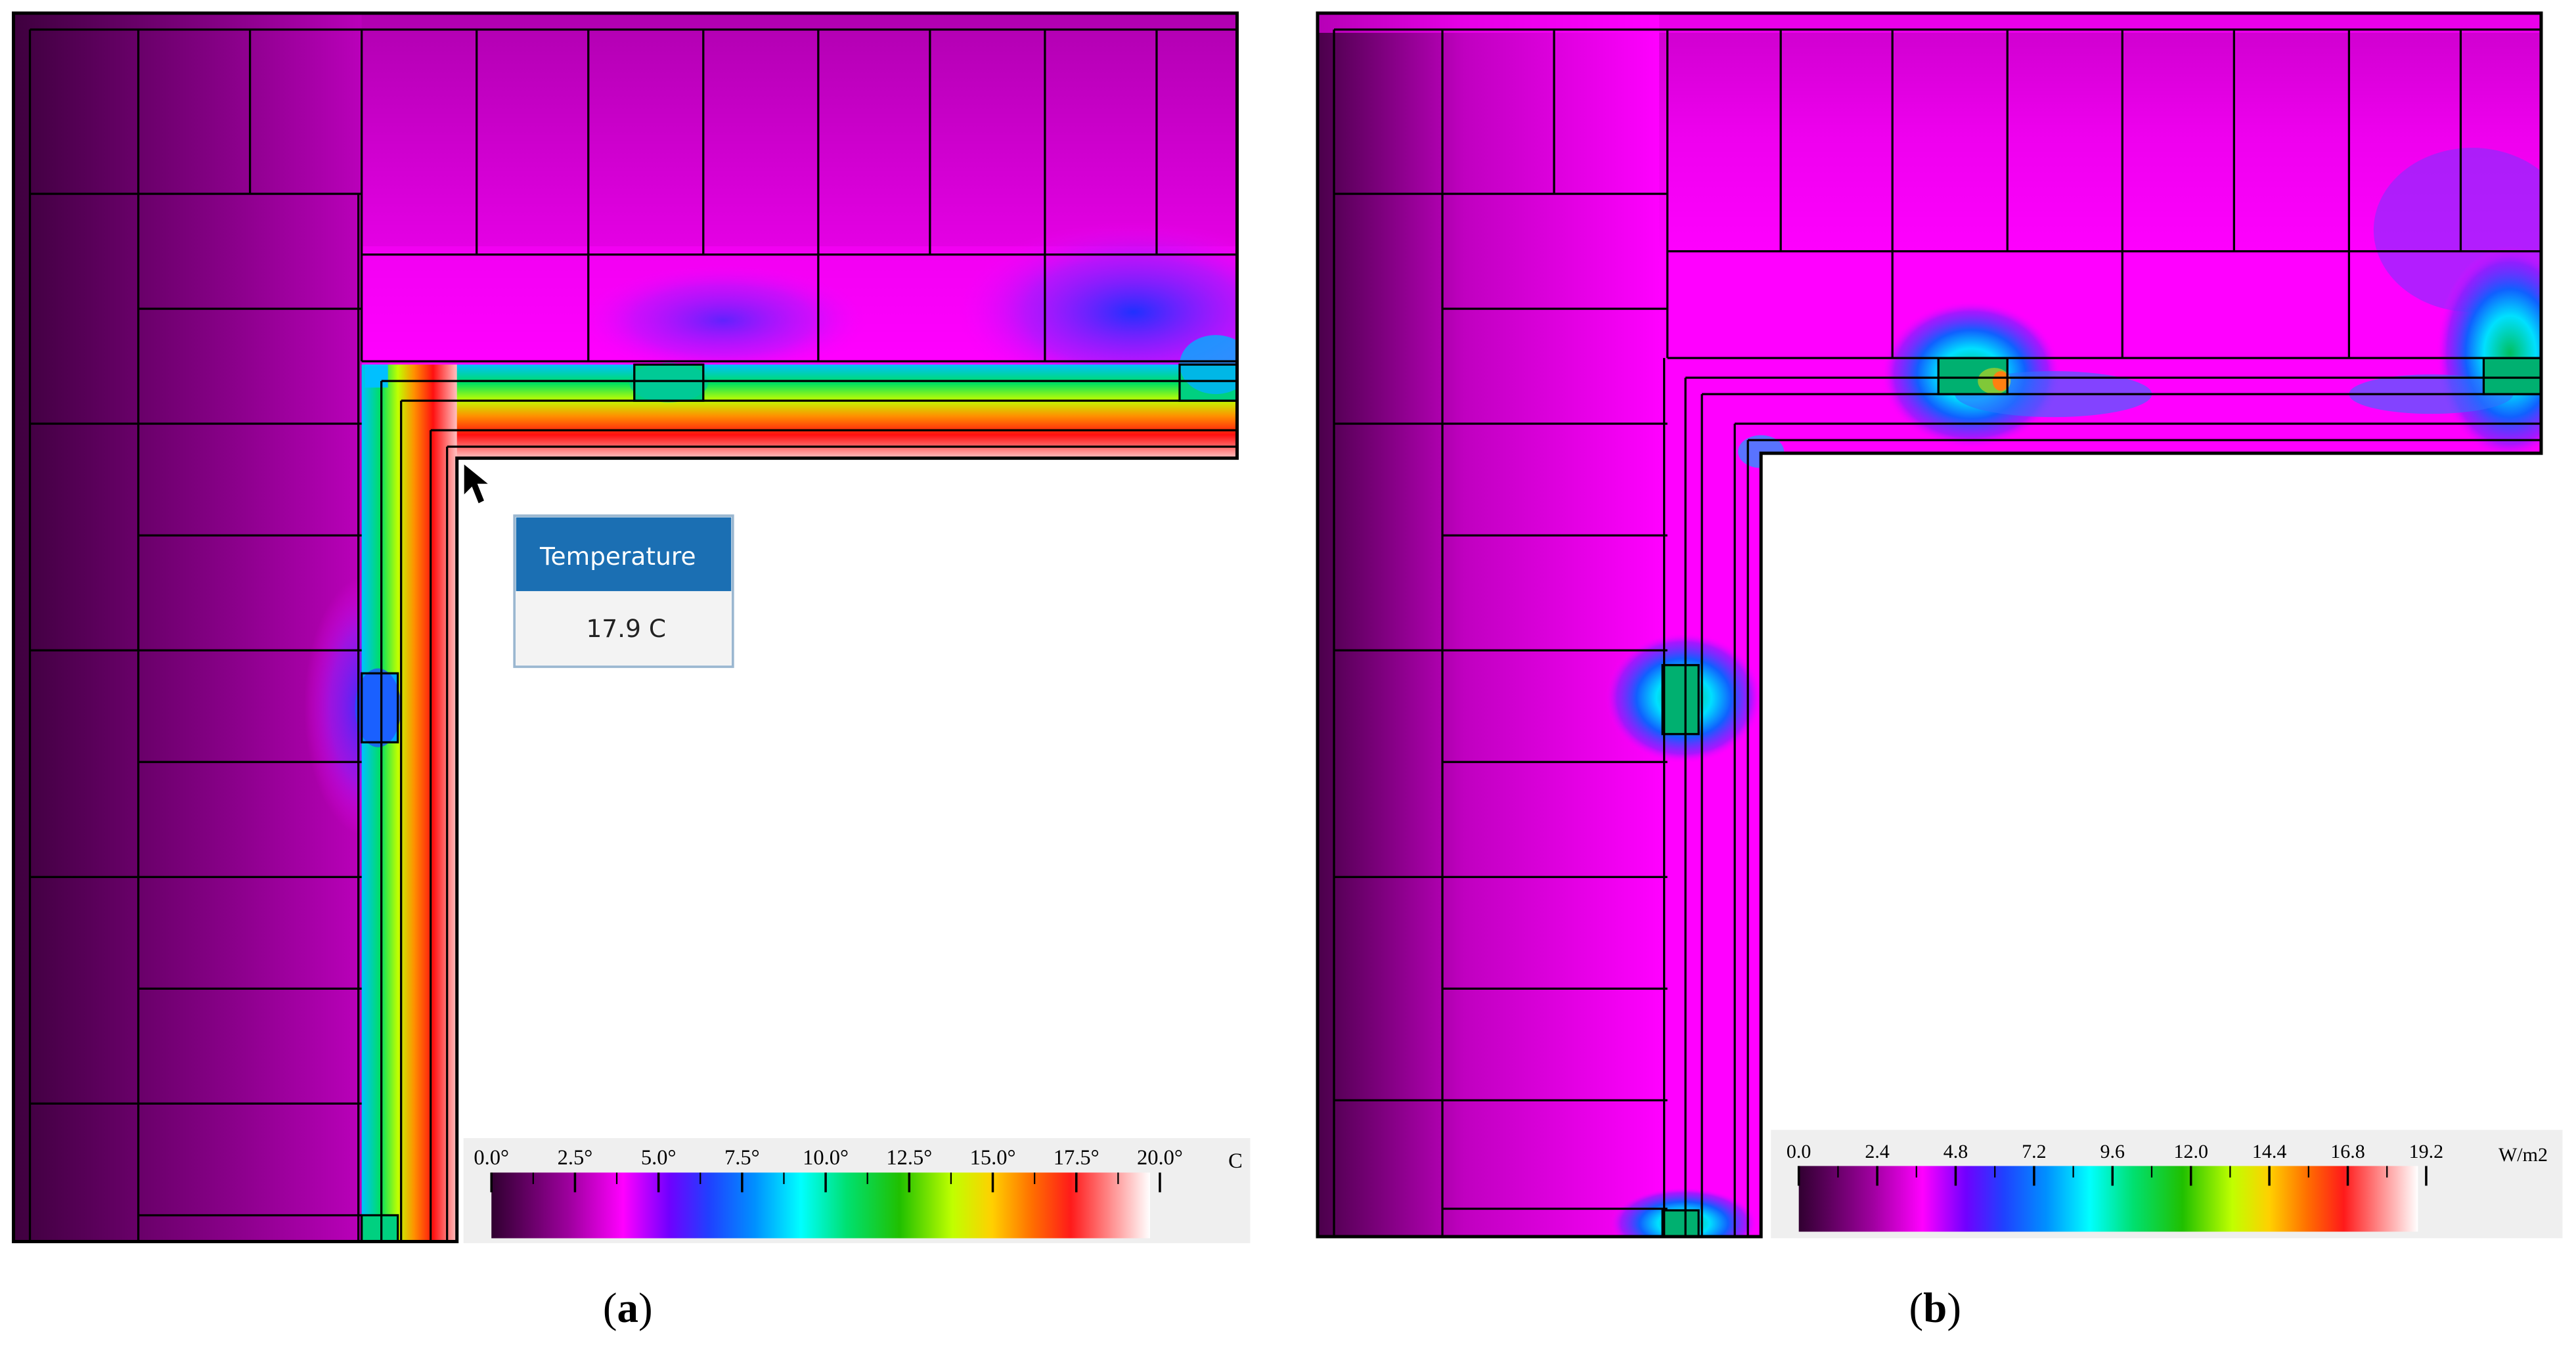 The height and width of the screenshot is (1345, 2576). I want to click on legend-a-label: 12.5°, so click(909, 1158).